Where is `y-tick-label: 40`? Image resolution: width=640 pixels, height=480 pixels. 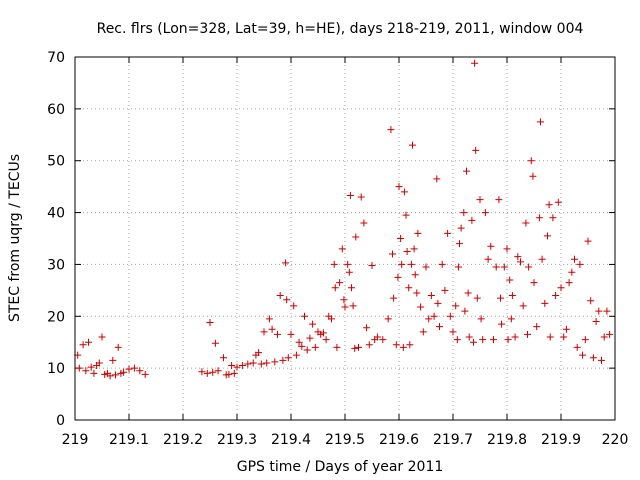
y-tick-label: 40 is located at coordinates (56, 214).